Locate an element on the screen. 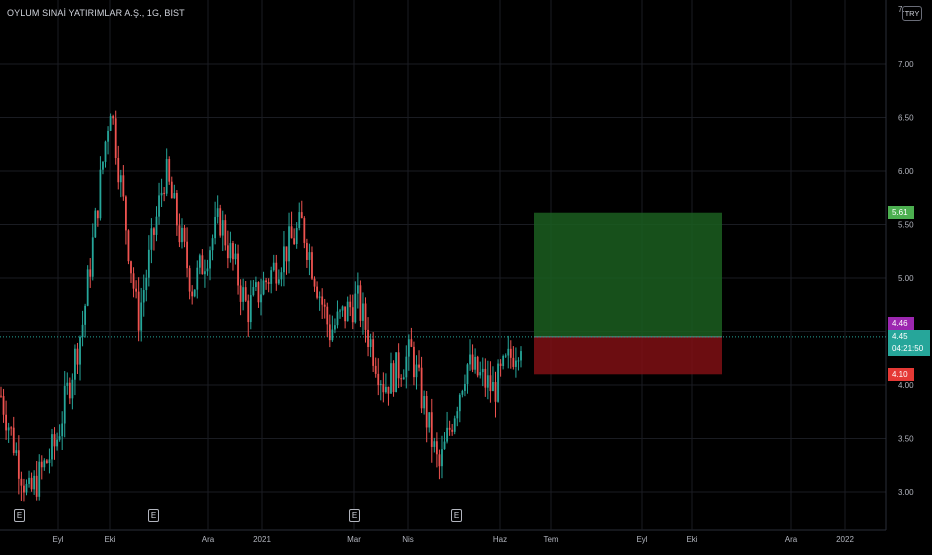  price-tick-label: 7.00 is located at coordinates (906, 64).